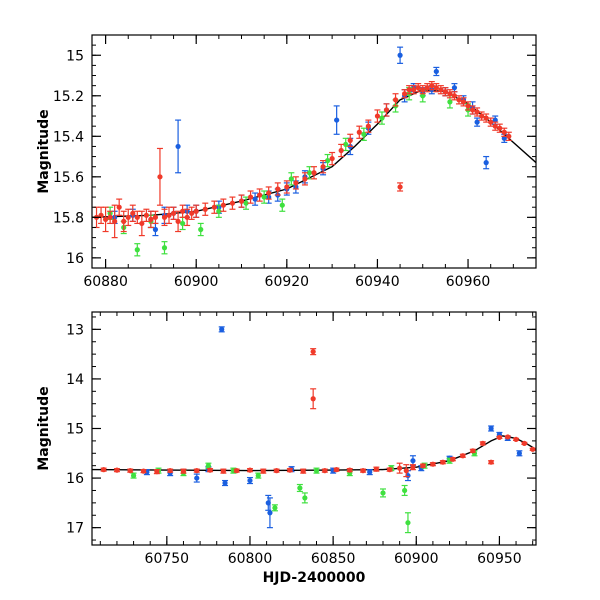  Describe the element at coordinates (250, 559) in the screenshot. I see `x-tick-label: 60800` at that location.